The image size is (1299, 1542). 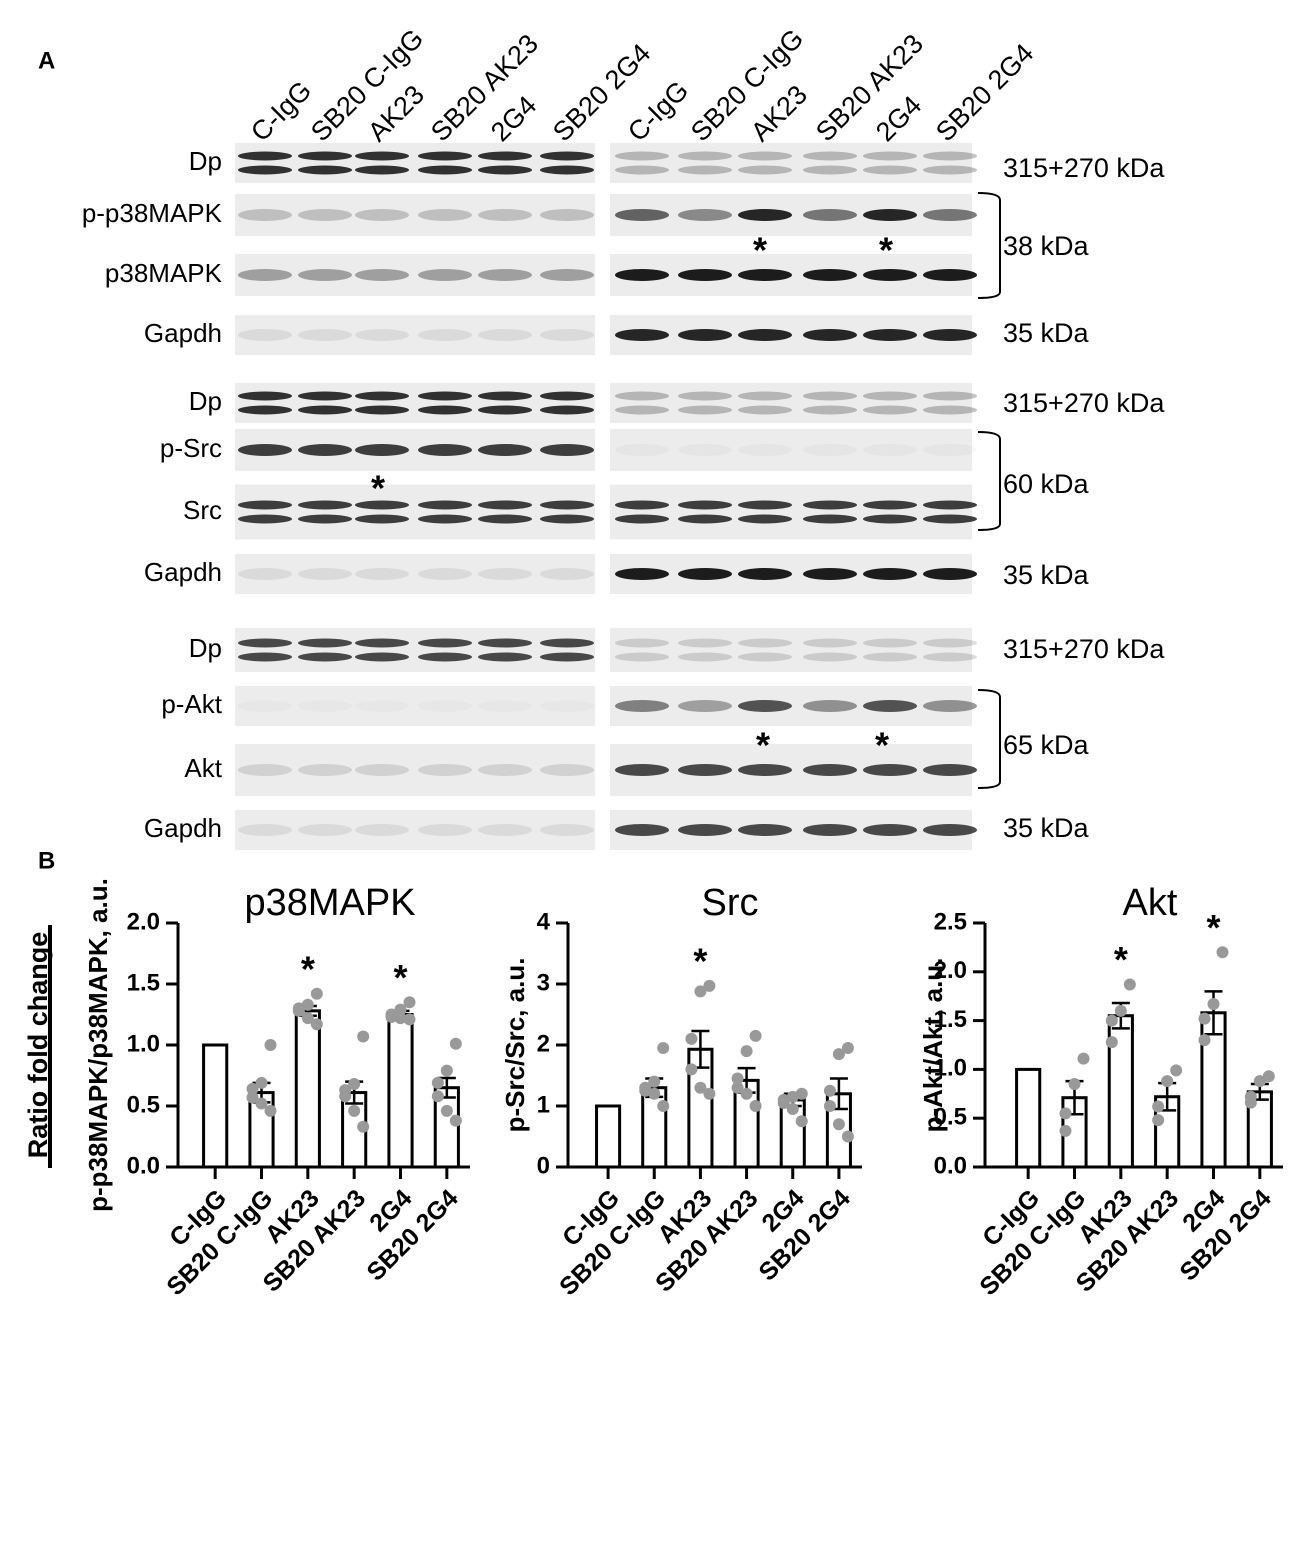 I want to click on y-tick-label: 1.5, so click(x=143, y=982).